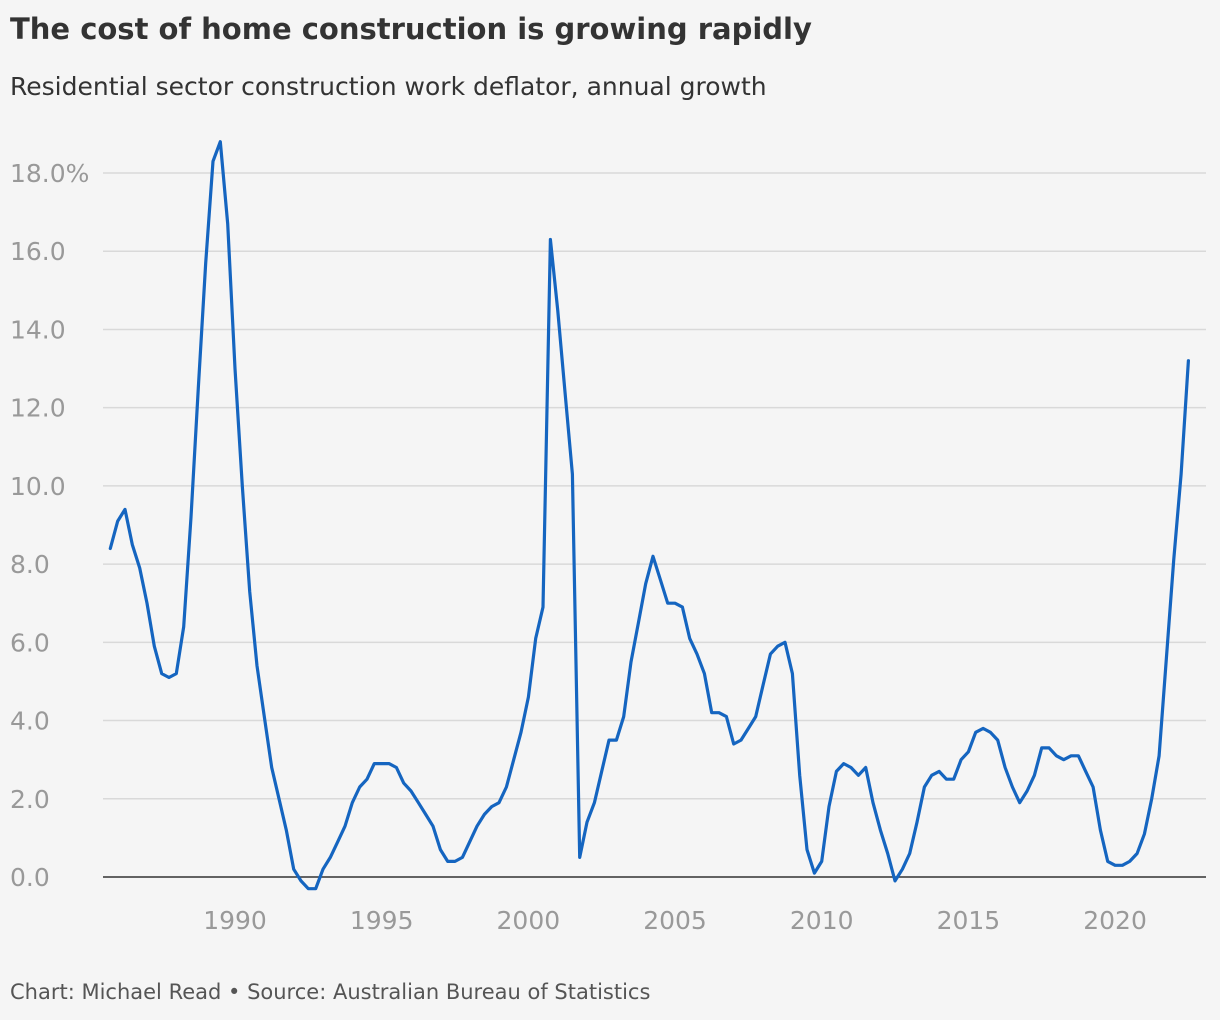 This screenshot has width=1220, height=1020. What do you see at coordinates (38, 251) in the screenshot?
I see `y-tick-label: 16.0` at bounding box center [38, 251].